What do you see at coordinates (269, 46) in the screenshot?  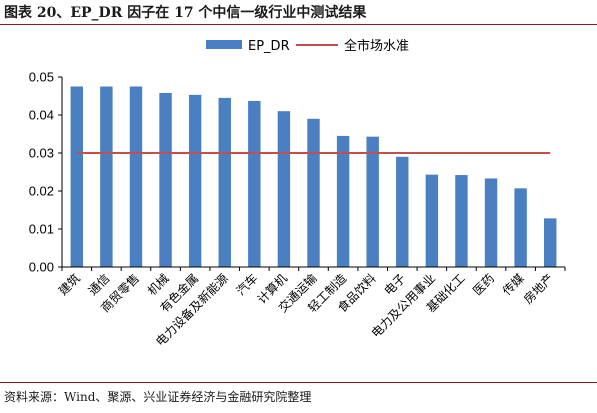 I see `legend-label-ep-dr: EP_DR` at bounding box center [269, 46].